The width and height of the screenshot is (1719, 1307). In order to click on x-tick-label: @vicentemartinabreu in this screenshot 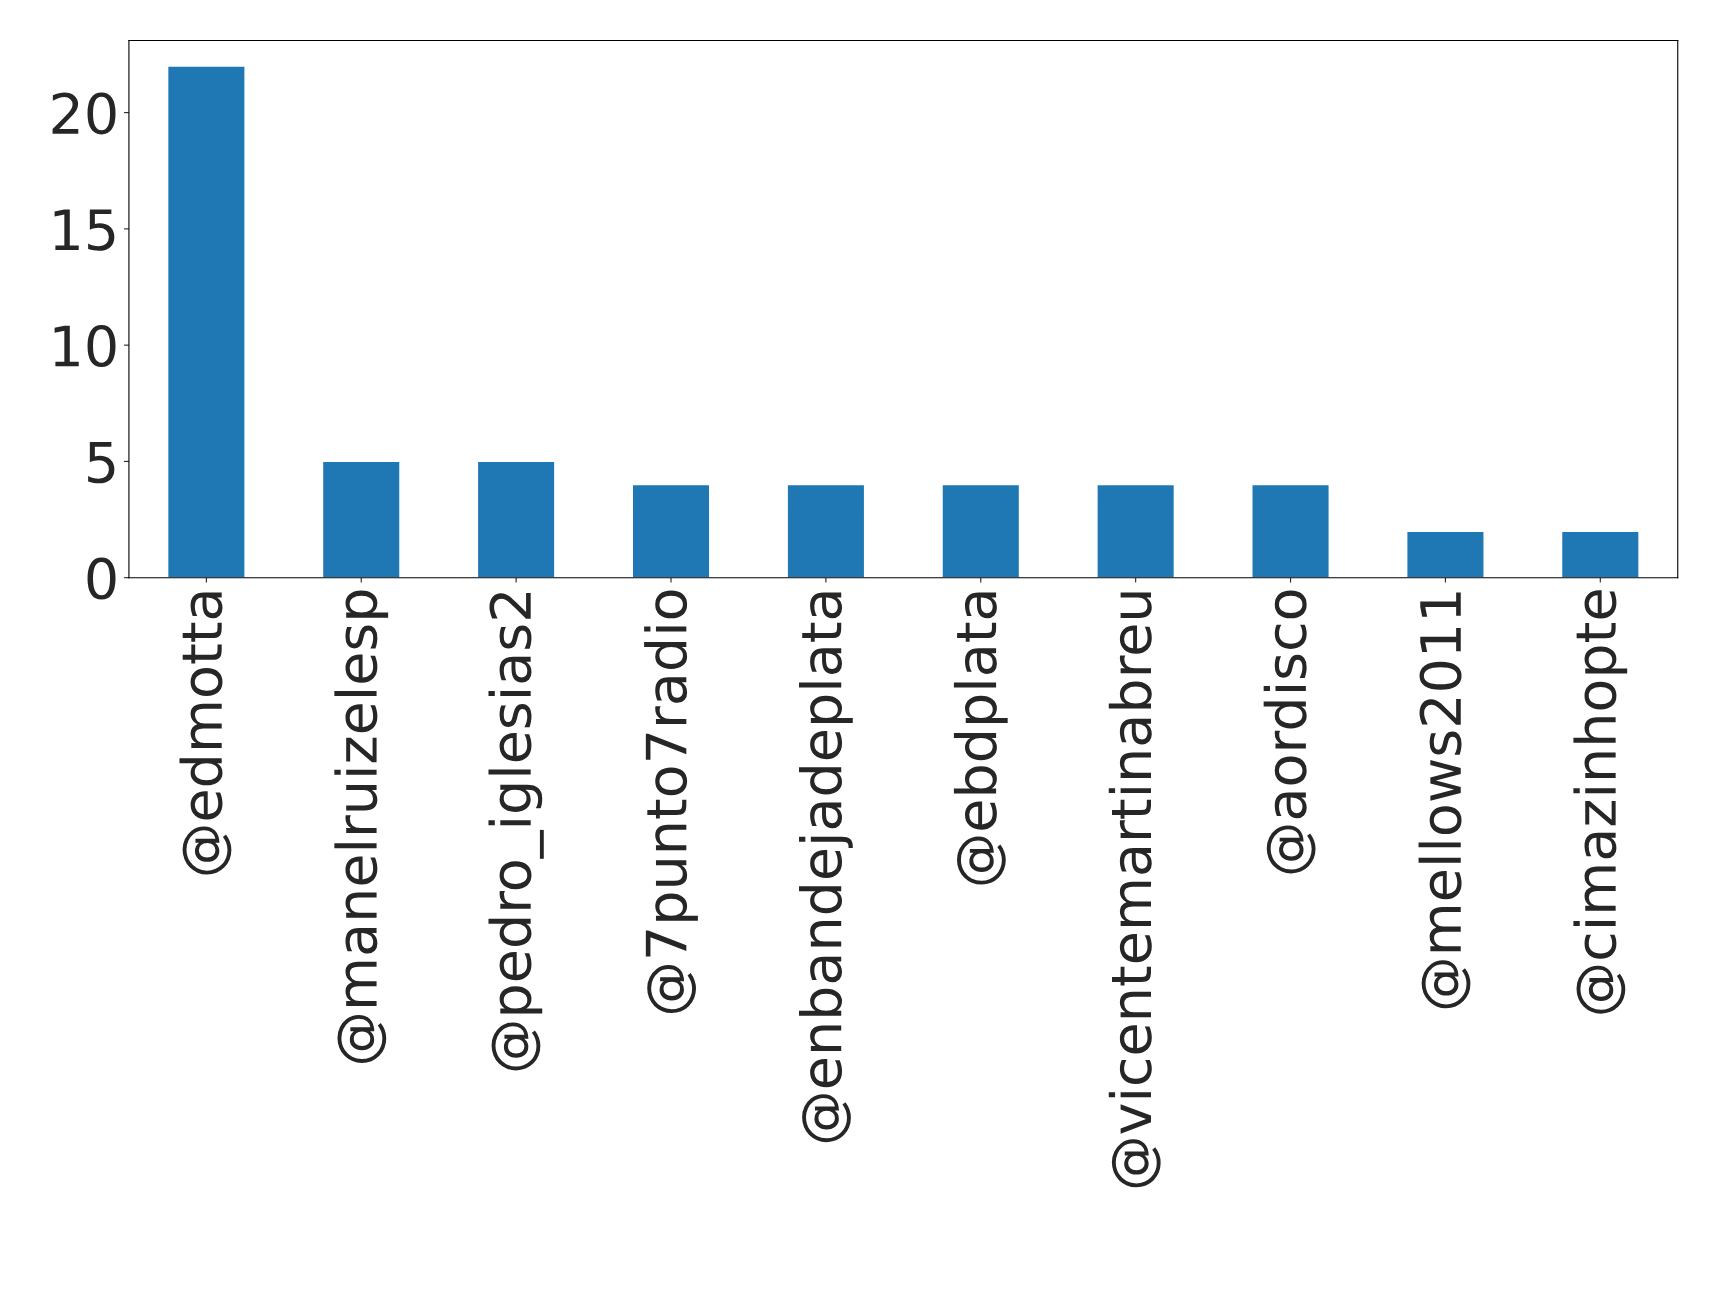, I will do `click(1134, 890)`.